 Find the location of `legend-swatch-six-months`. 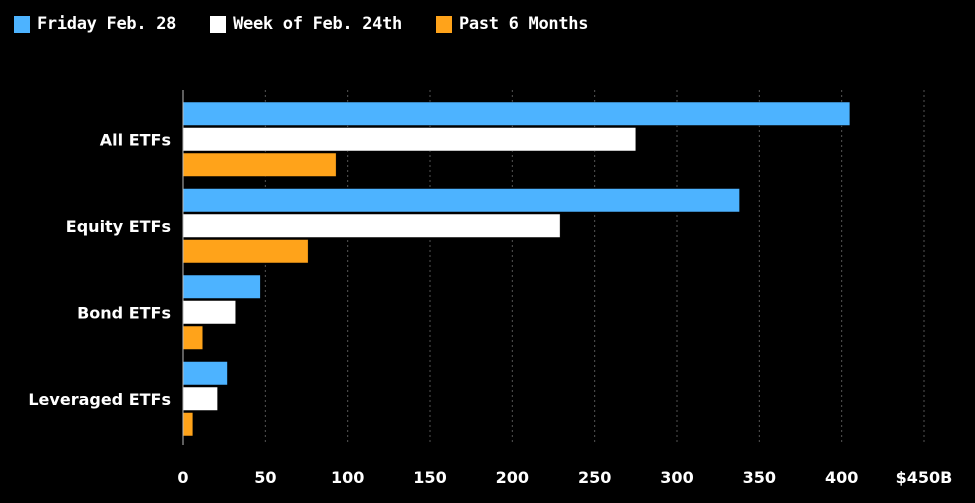

legend-swatch-six-months is located at coordinates (444, 24).